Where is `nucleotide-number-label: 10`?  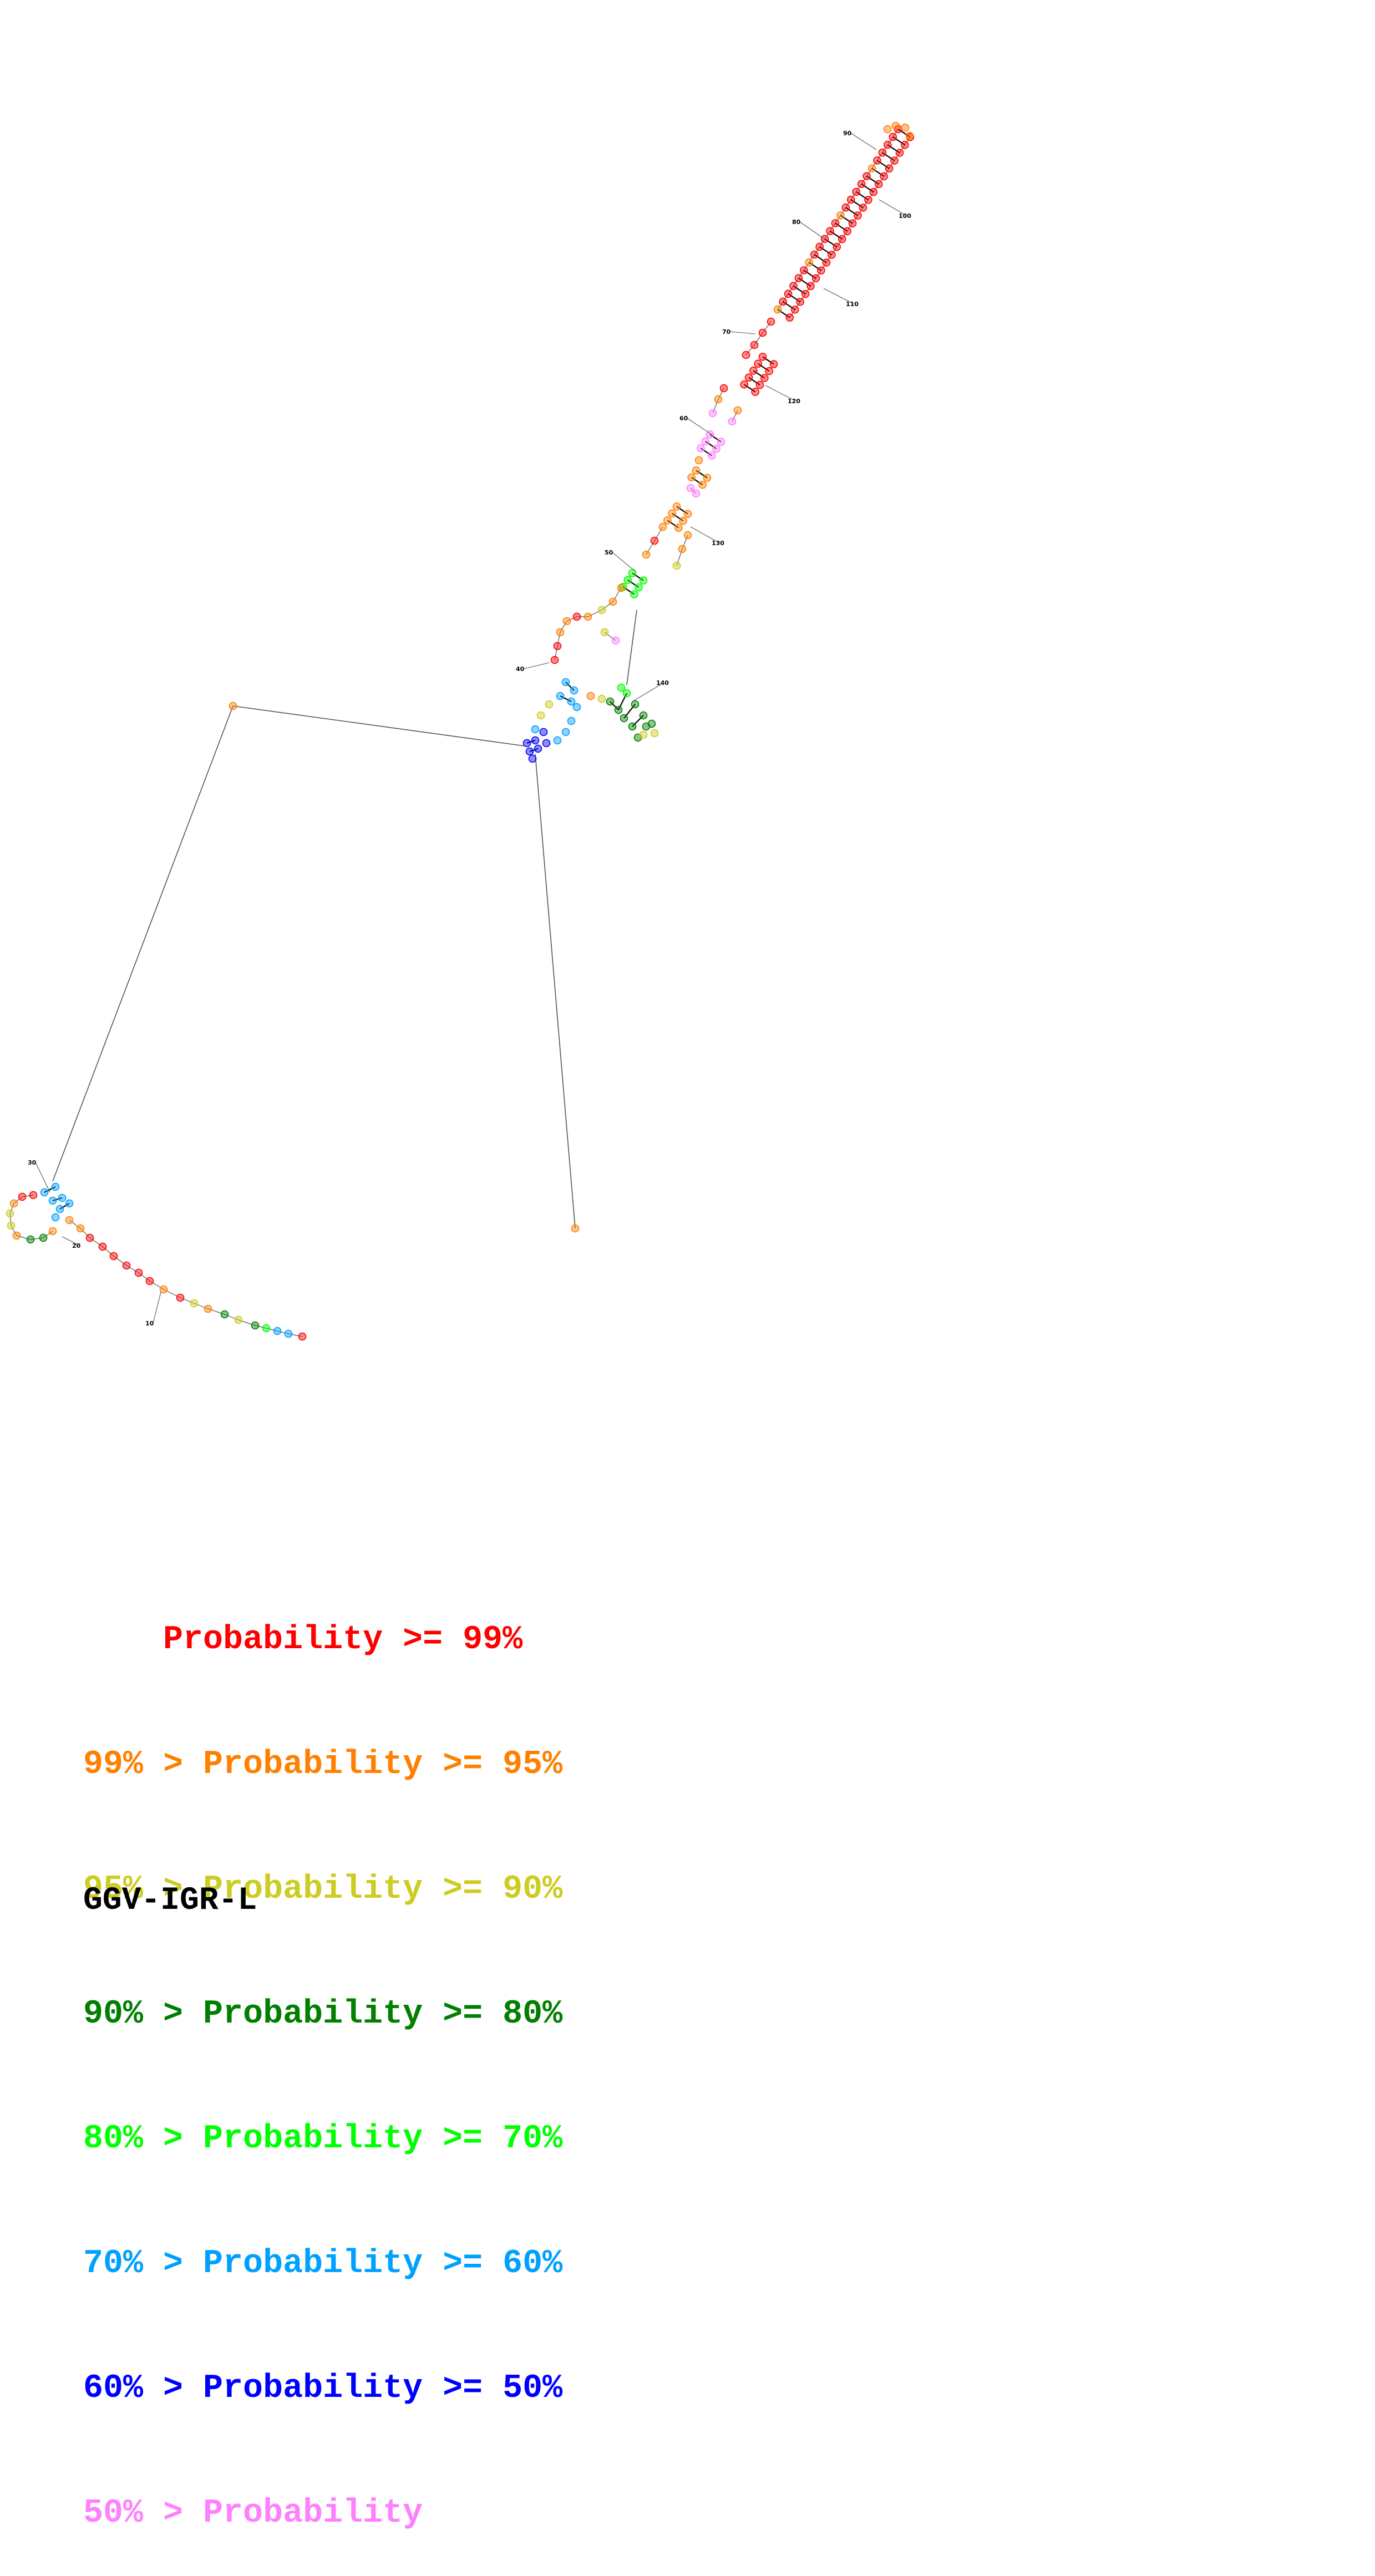
nucleotide-number-label: 10 is located at coordinates (149, 1323).